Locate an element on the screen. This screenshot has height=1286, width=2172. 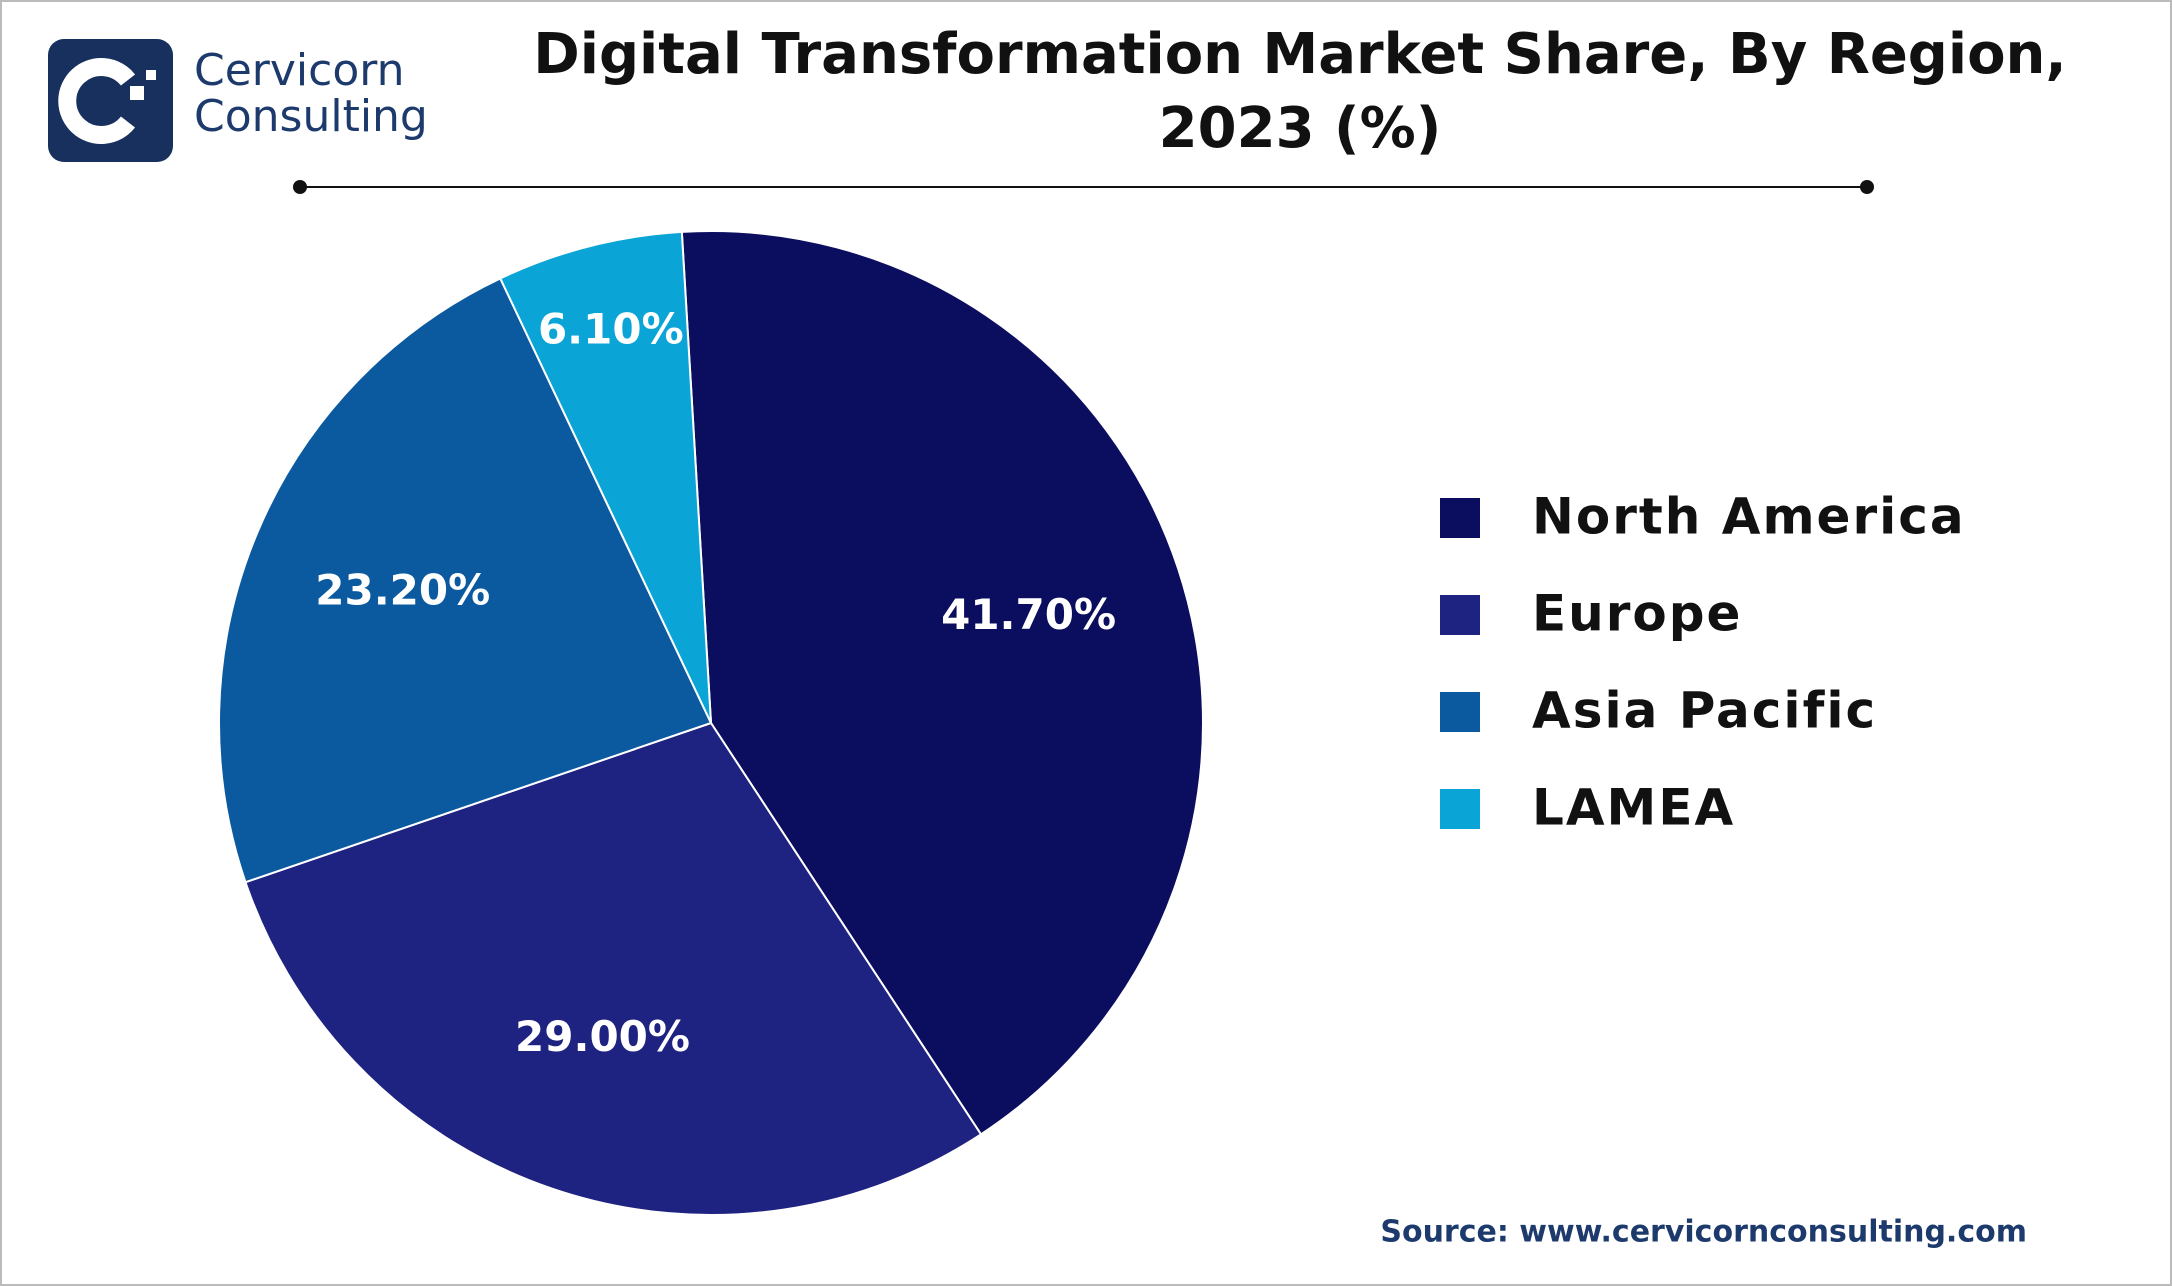
chart-subtitle: 2023 (%) is located at coordinates (1300, 128).